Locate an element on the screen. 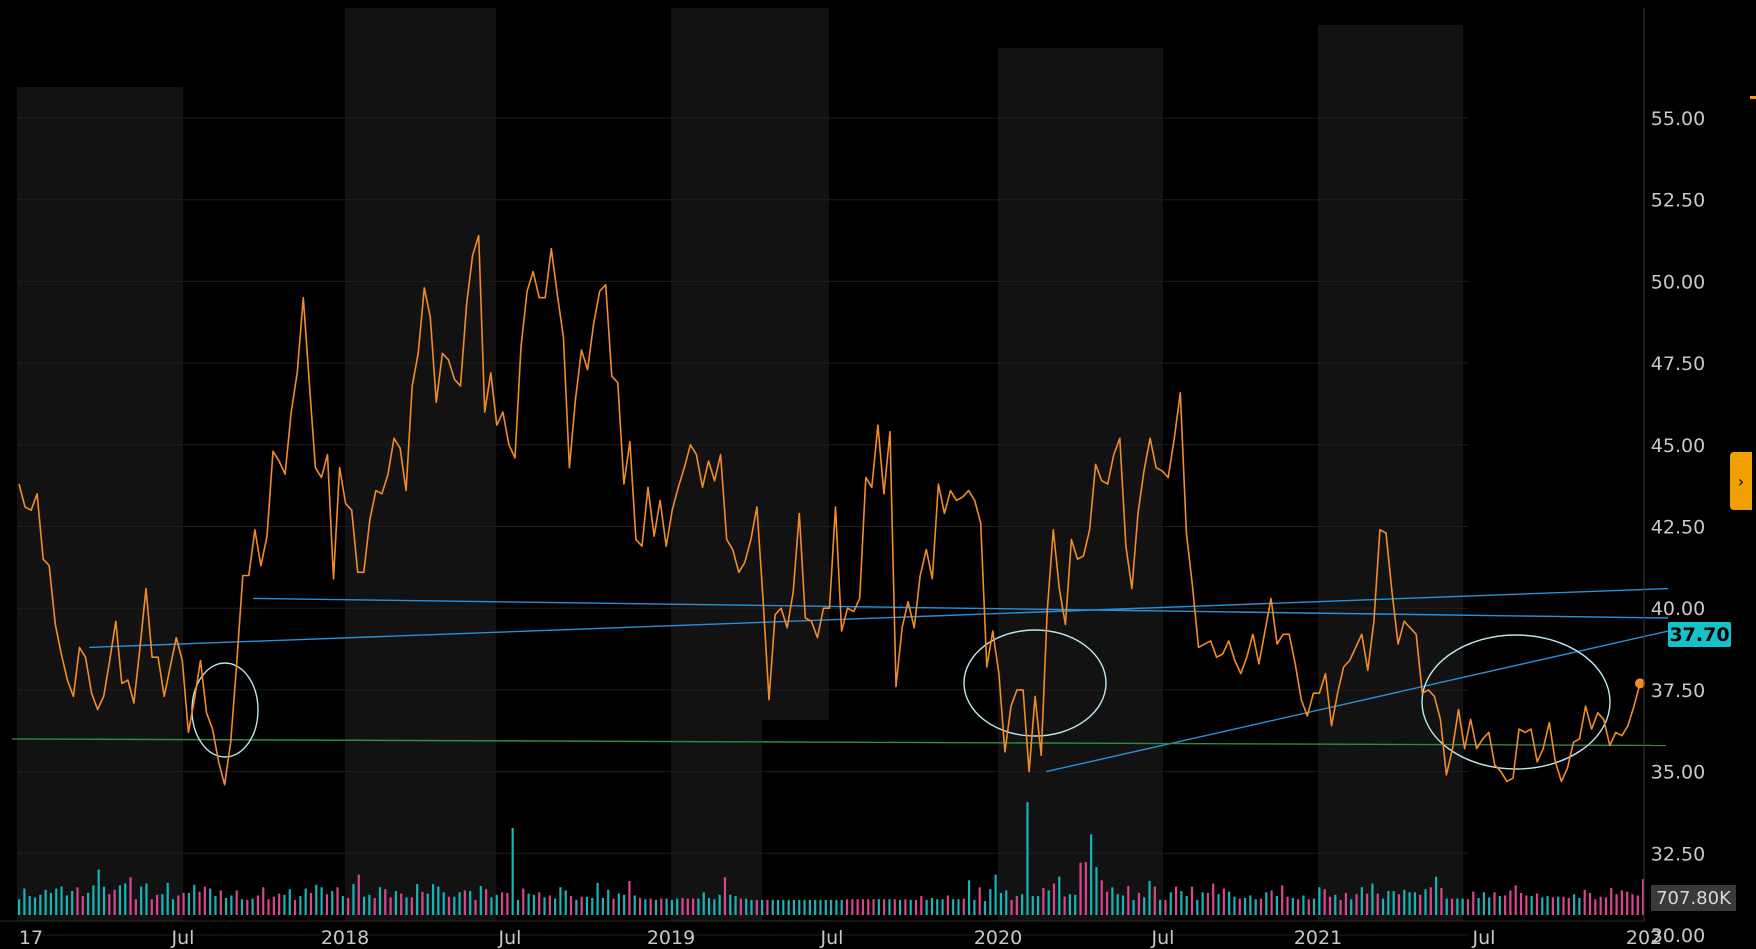 The height and width of the screenshot is (949, 1756). x-tick-label: 2020 is located at coordinates (998, 938).